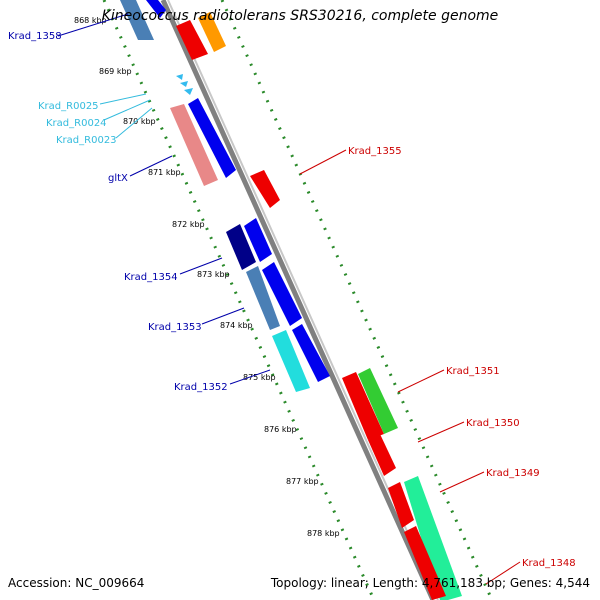  Describe the element at coordinates (493, 423) in the screenshot. I see `label-krad-1350: Krad_1350` at that location.